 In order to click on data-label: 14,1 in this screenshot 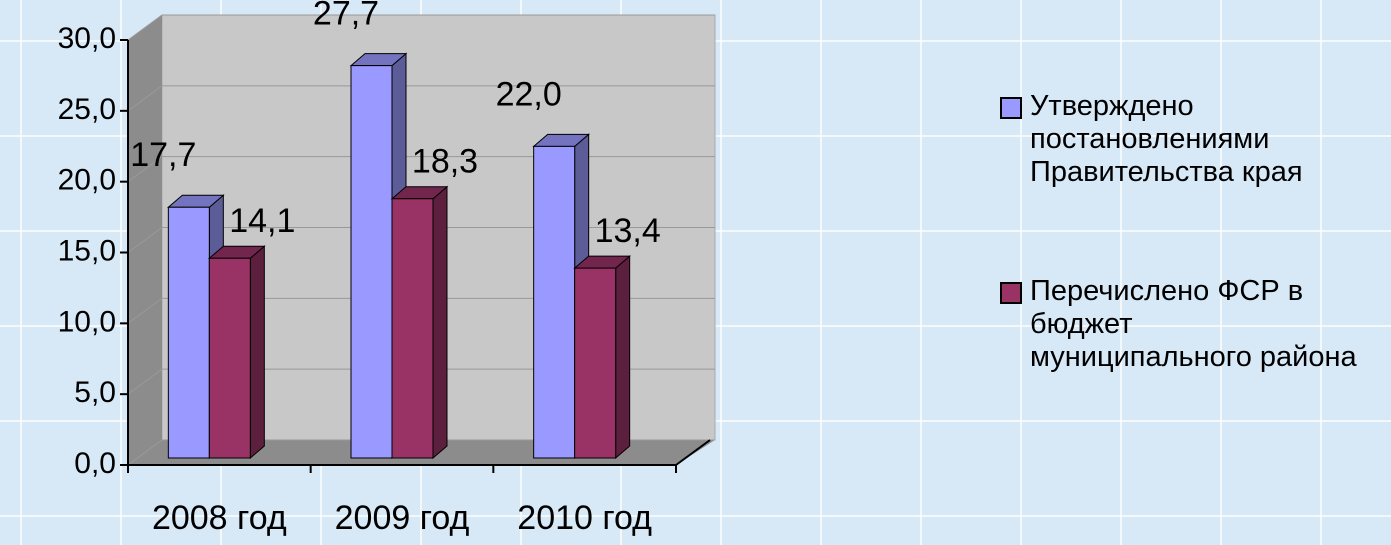, I will do `click(262, 221)`.